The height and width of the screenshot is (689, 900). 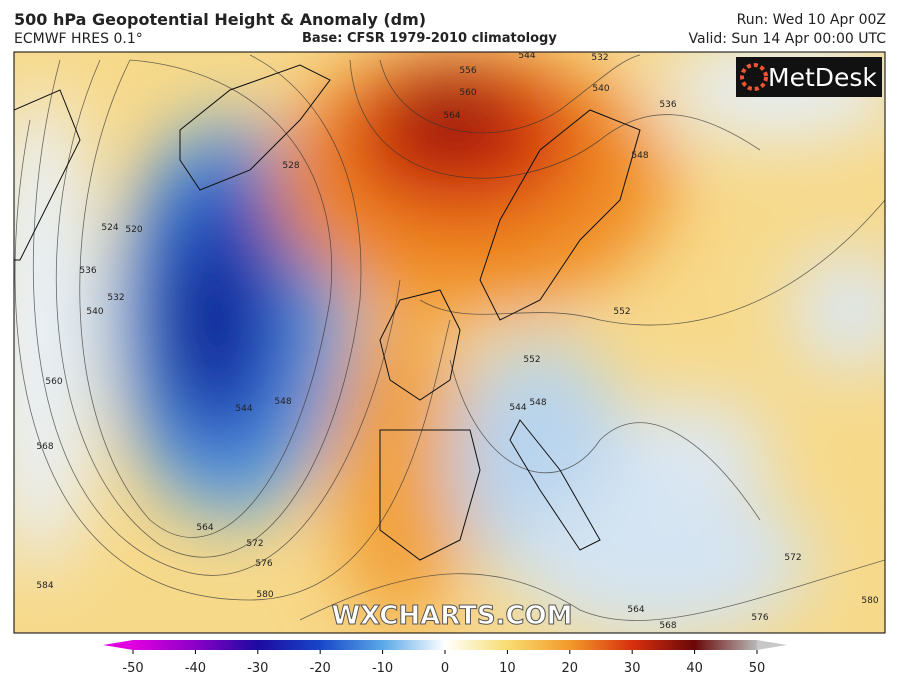 I want to click on colorbar-tick-label: 10, so click(x=507, y=668).